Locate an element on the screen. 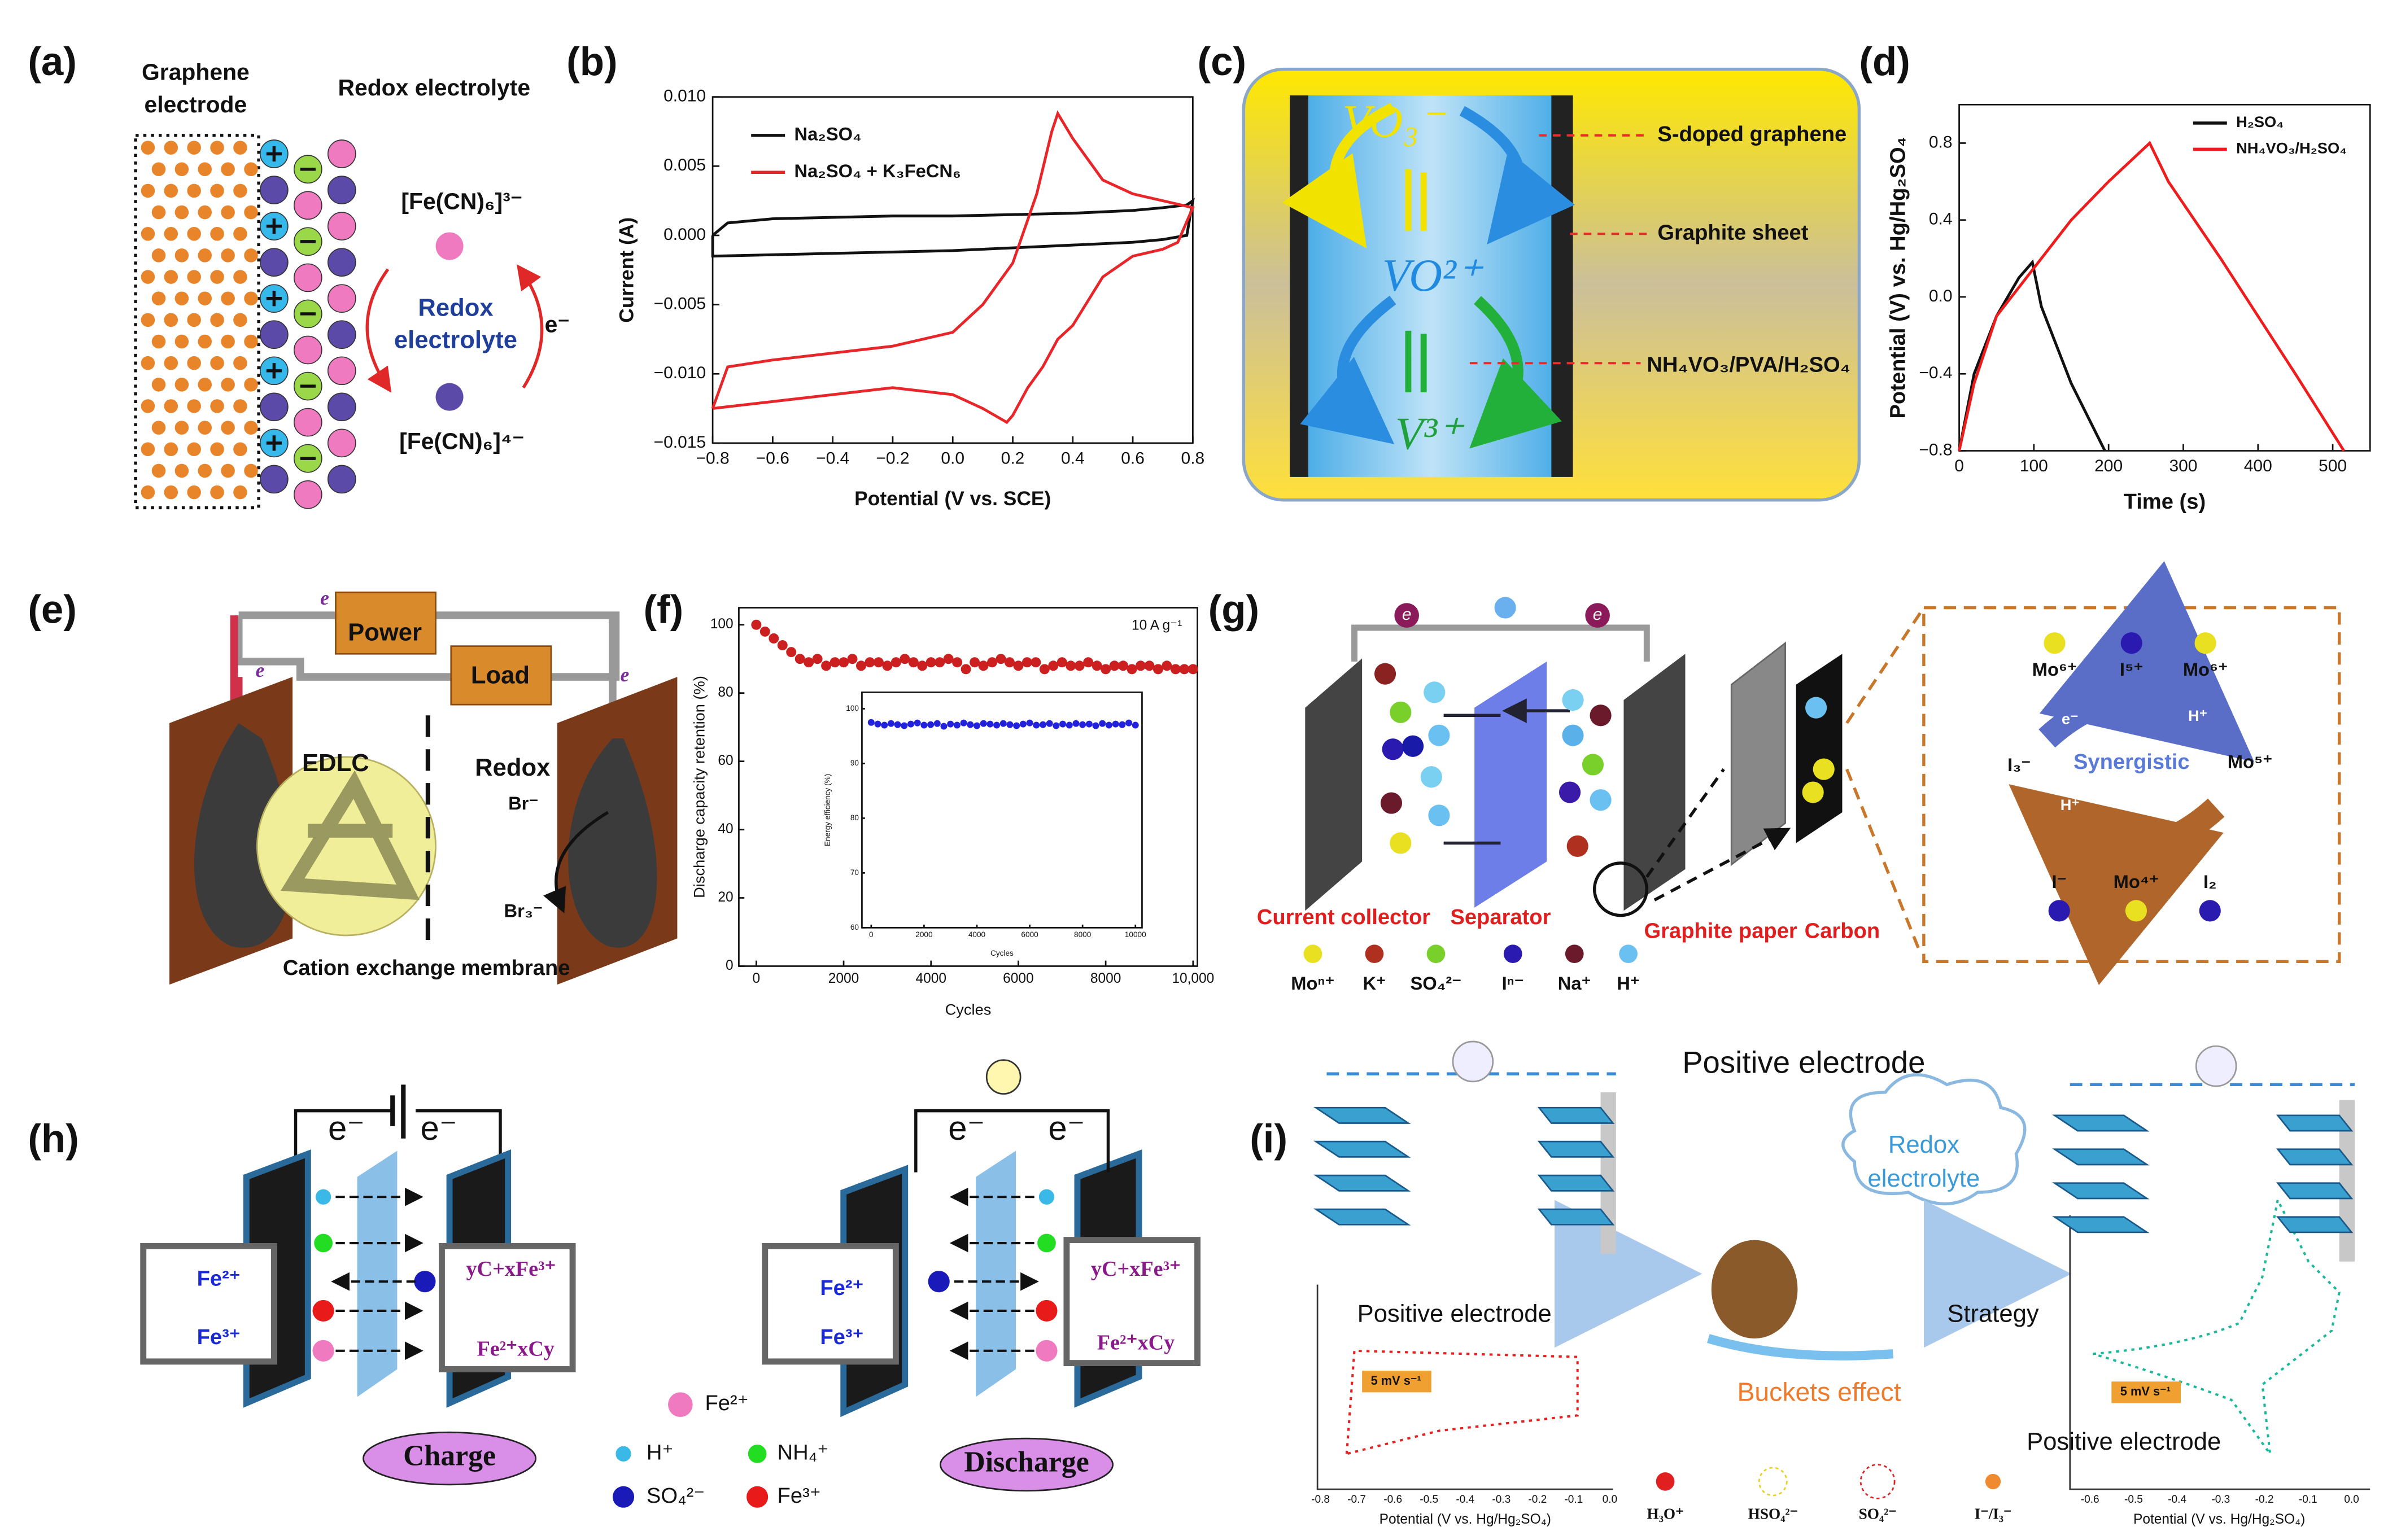 This screenshot has width=2401, height=1540. graphene is located at coordinates (350, 835).